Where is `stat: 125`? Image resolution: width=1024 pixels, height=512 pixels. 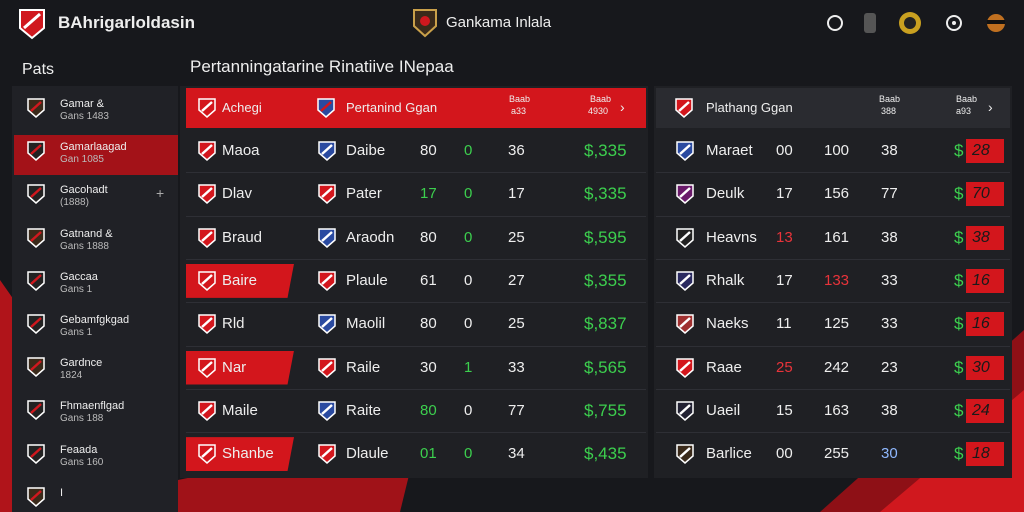
stat: 125 is located at coordinates (837, 324).